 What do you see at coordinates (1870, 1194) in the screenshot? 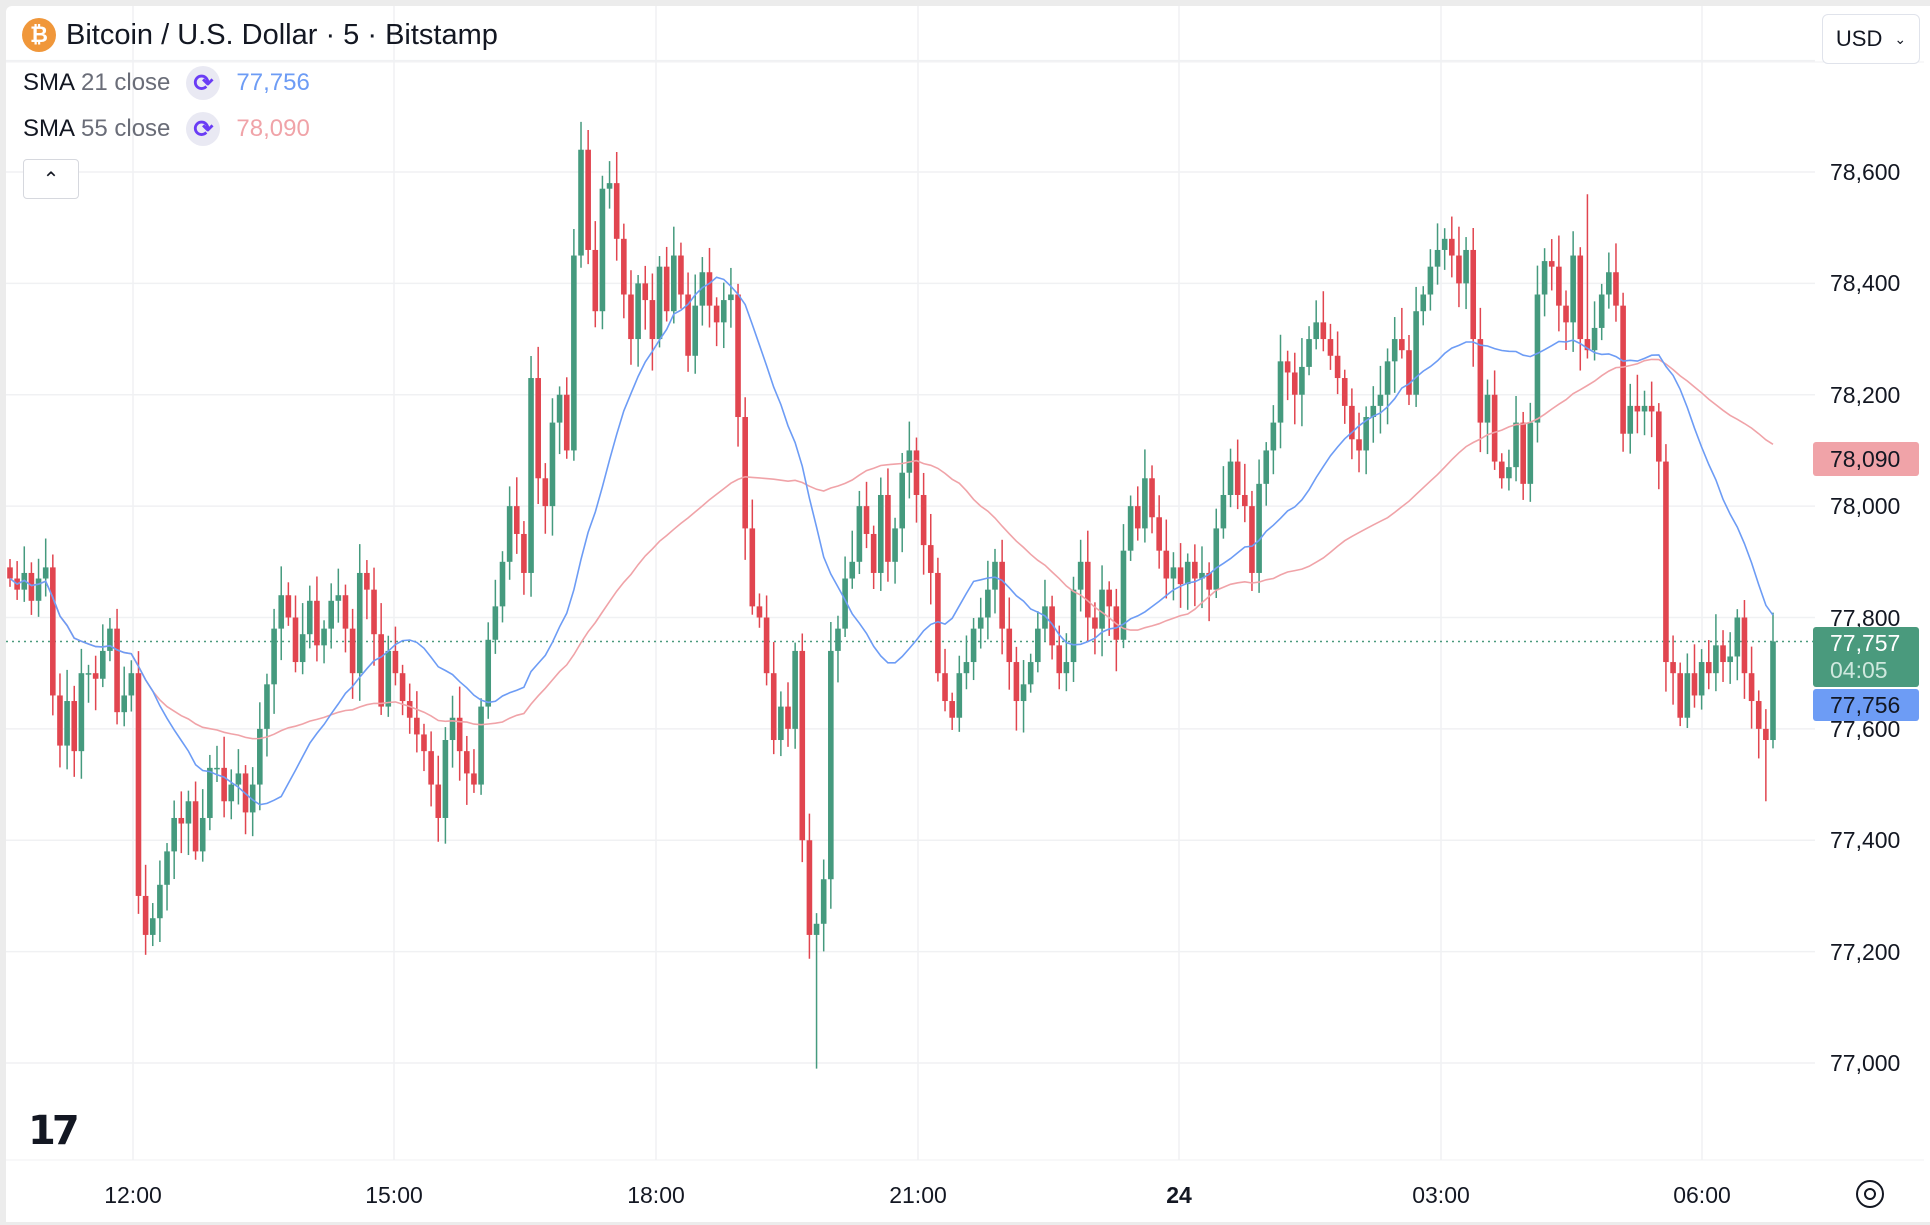
I see `settings-icon` at bounding box center [1870, 1194].